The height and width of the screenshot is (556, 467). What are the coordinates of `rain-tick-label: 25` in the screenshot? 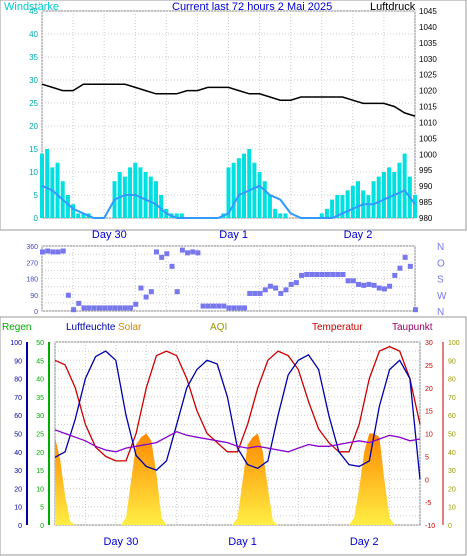 It's located at (40, 435).